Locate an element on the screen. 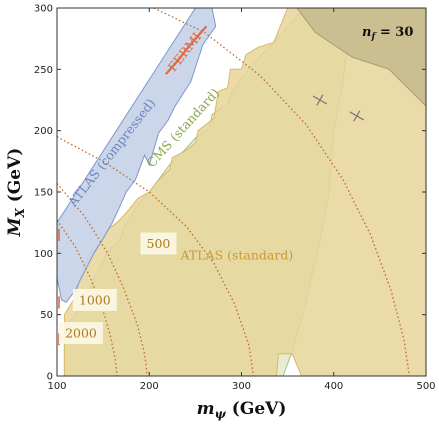  x-tick-label: 200 is located at coordinates (149, 386).